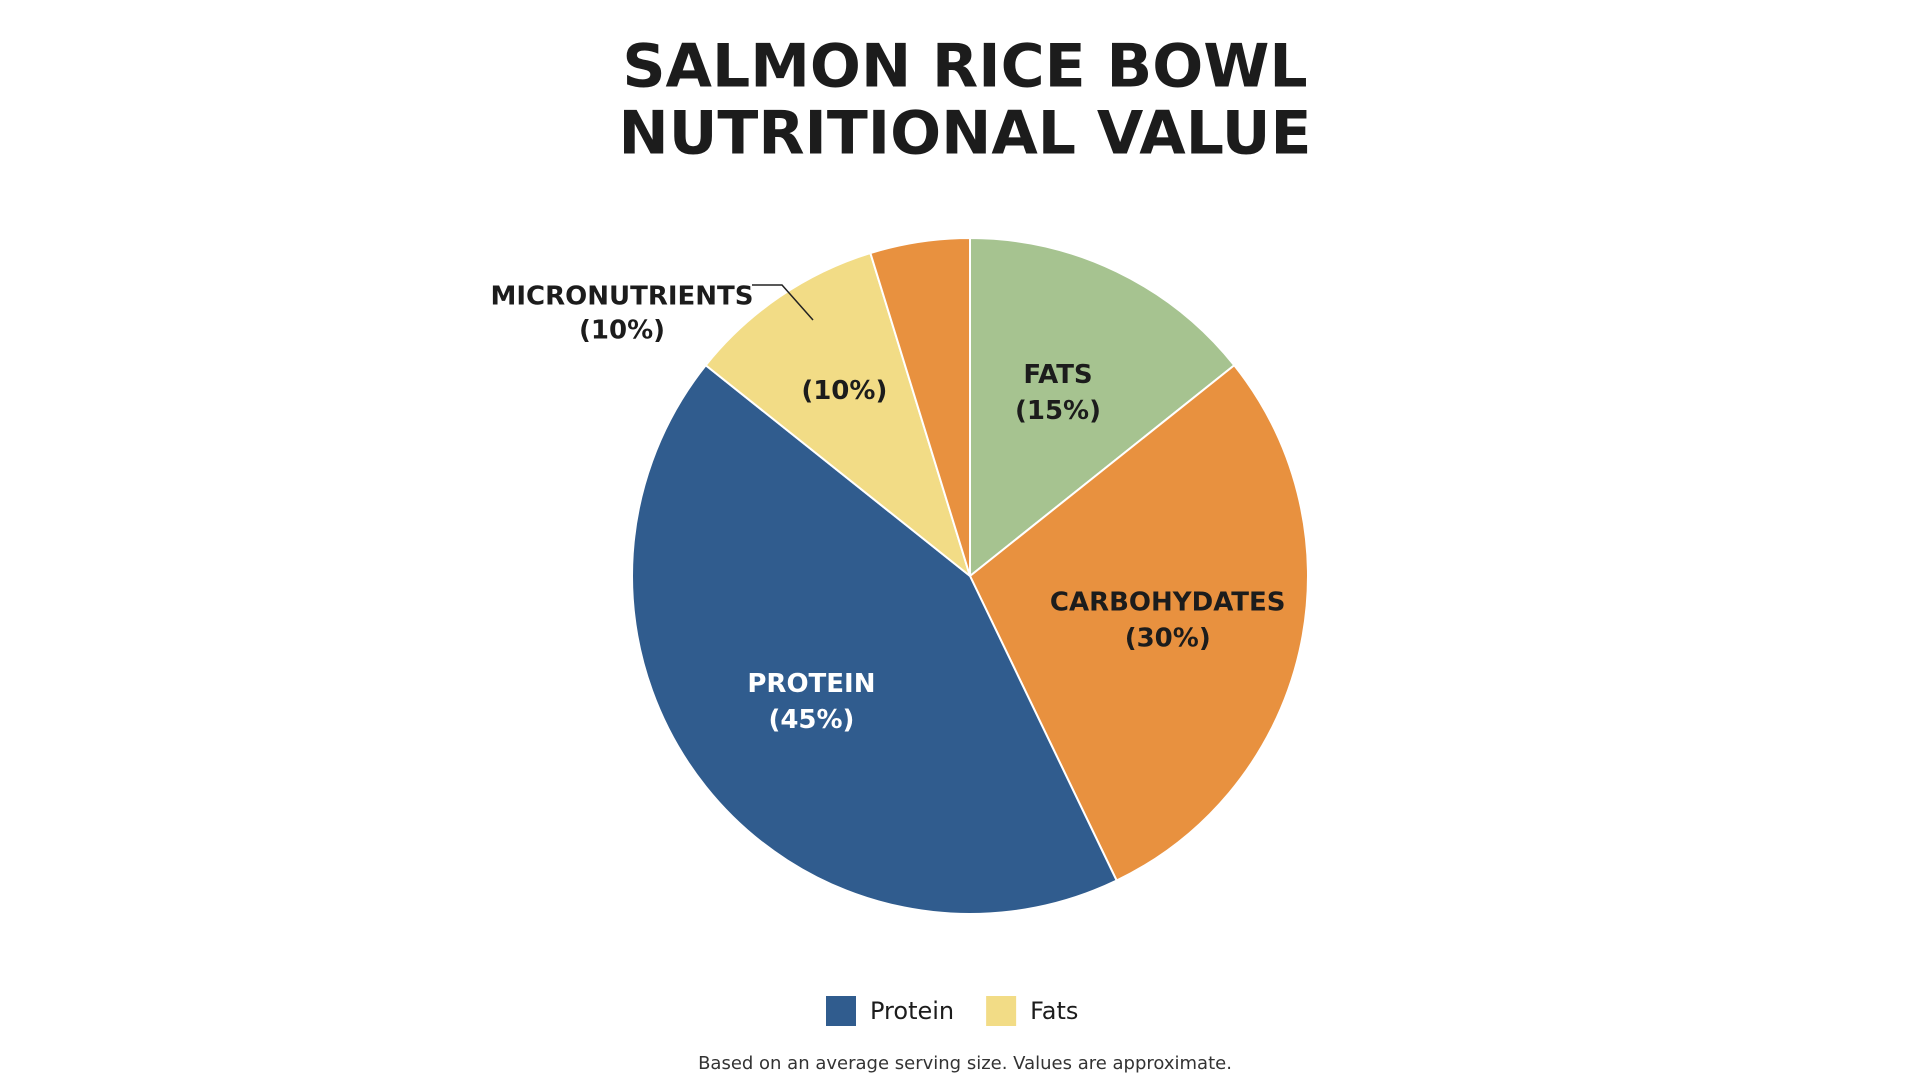 This screenshot has height=1080, width=1920. I want to click on legend-label: Protein, so click(912, 1011).